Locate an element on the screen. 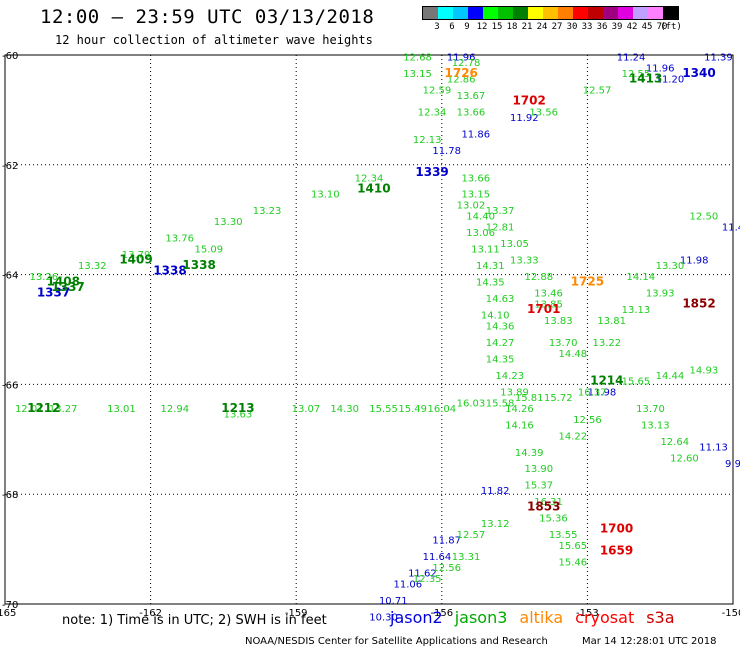 The width and height of the screenshot is (740, 650). legend-label: 18 is located at coordinates (512, 27).